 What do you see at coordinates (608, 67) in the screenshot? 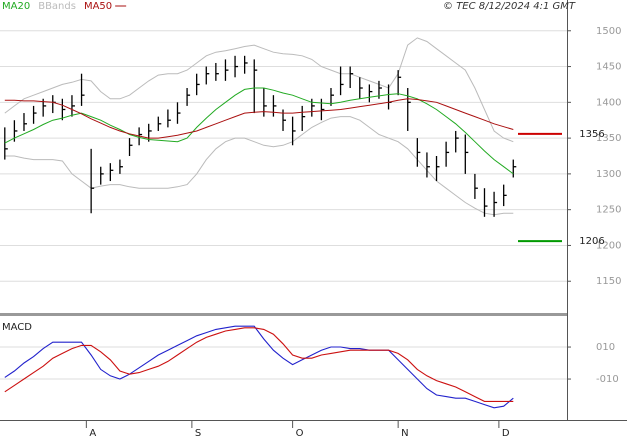
I see `y-tick-label: 1450` at bounding box center [608, 67].